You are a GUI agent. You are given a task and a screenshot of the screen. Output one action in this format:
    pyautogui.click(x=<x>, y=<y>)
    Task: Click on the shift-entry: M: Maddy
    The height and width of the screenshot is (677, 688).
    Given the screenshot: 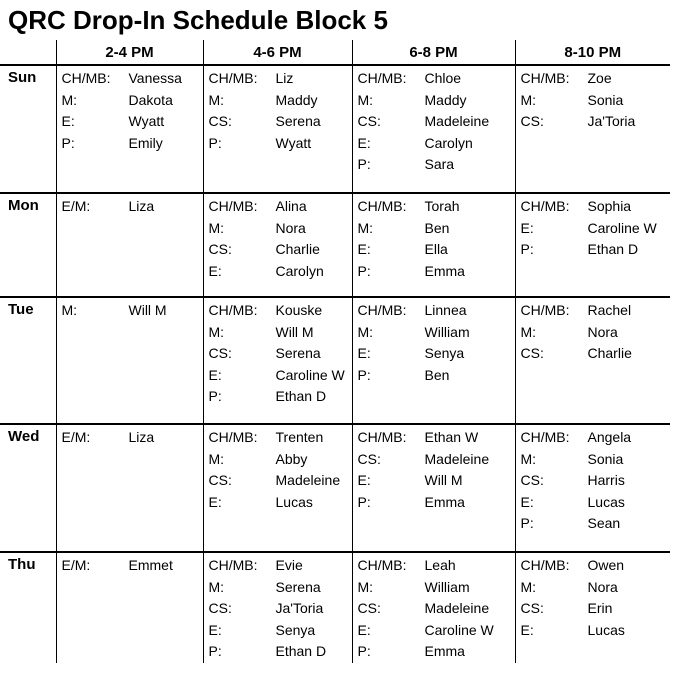 What is the action you would take?
    pyautogui.click(x=434, y=101)
    